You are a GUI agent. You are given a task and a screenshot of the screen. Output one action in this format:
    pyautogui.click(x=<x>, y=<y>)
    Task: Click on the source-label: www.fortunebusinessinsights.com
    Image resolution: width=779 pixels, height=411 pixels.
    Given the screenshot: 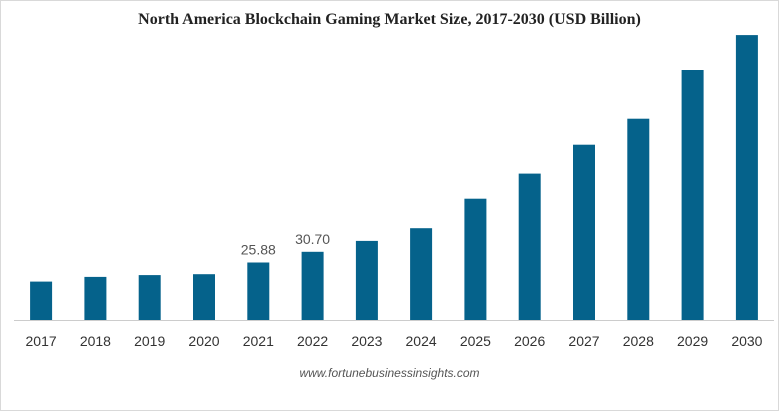 What is the action you would take?
    pyautogui.click(x=389, y=373)
    